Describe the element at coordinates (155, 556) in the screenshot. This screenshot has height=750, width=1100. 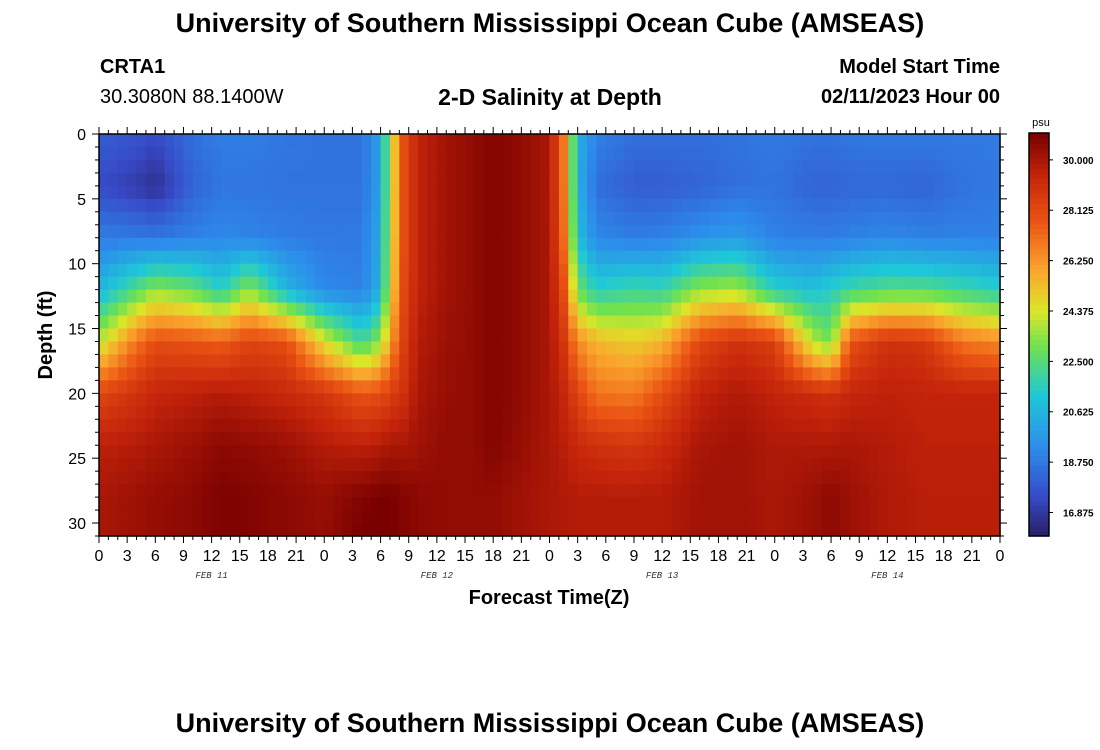
I see `x-tick-label: 6` at that location.